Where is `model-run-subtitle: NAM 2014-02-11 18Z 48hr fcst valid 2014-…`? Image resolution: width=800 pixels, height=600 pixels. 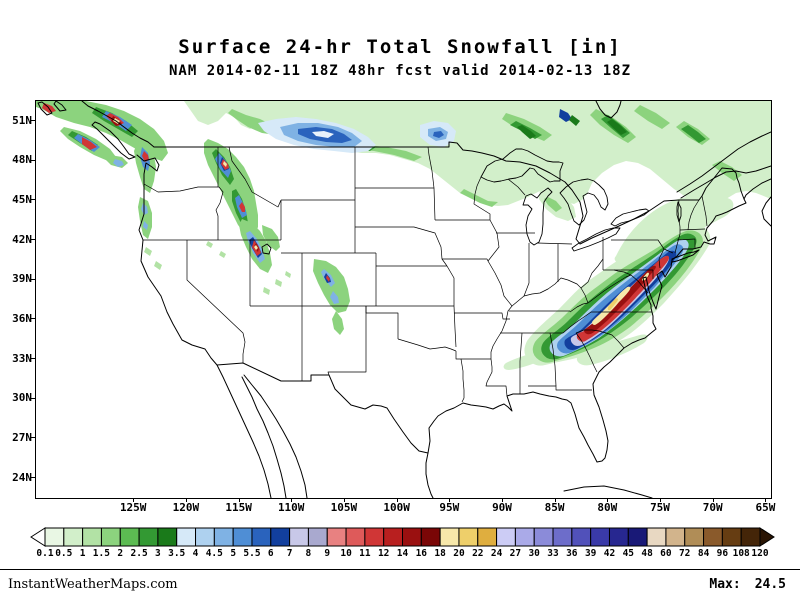
model-run-subtitle: NAM 2014-02-11 18Z 48hr fcst valid 2014-… is located at coordinates (399, 71).